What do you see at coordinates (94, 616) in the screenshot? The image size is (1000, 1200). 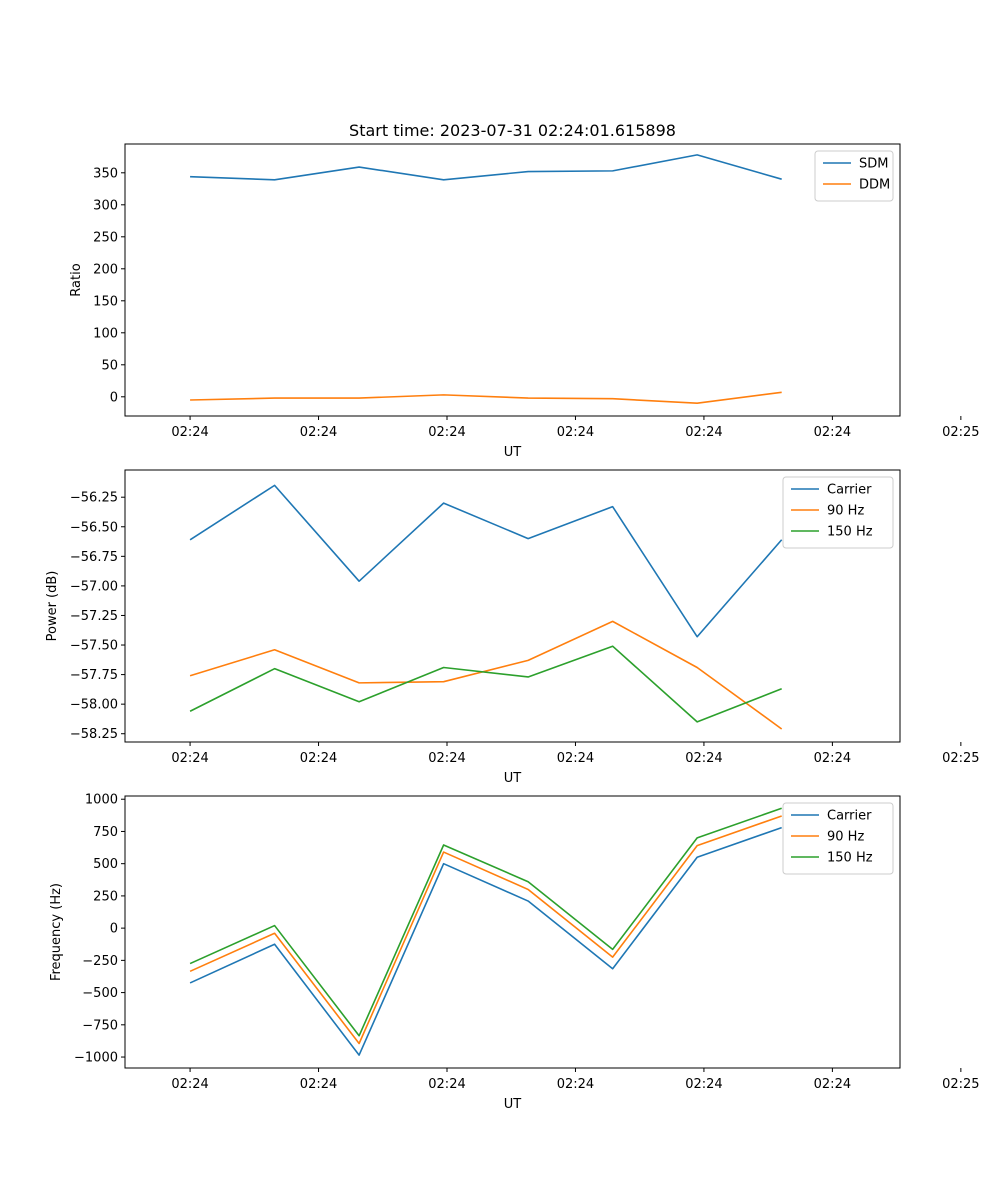 I see `y-tick-label: −57.25` at bounding box center [94, 616].